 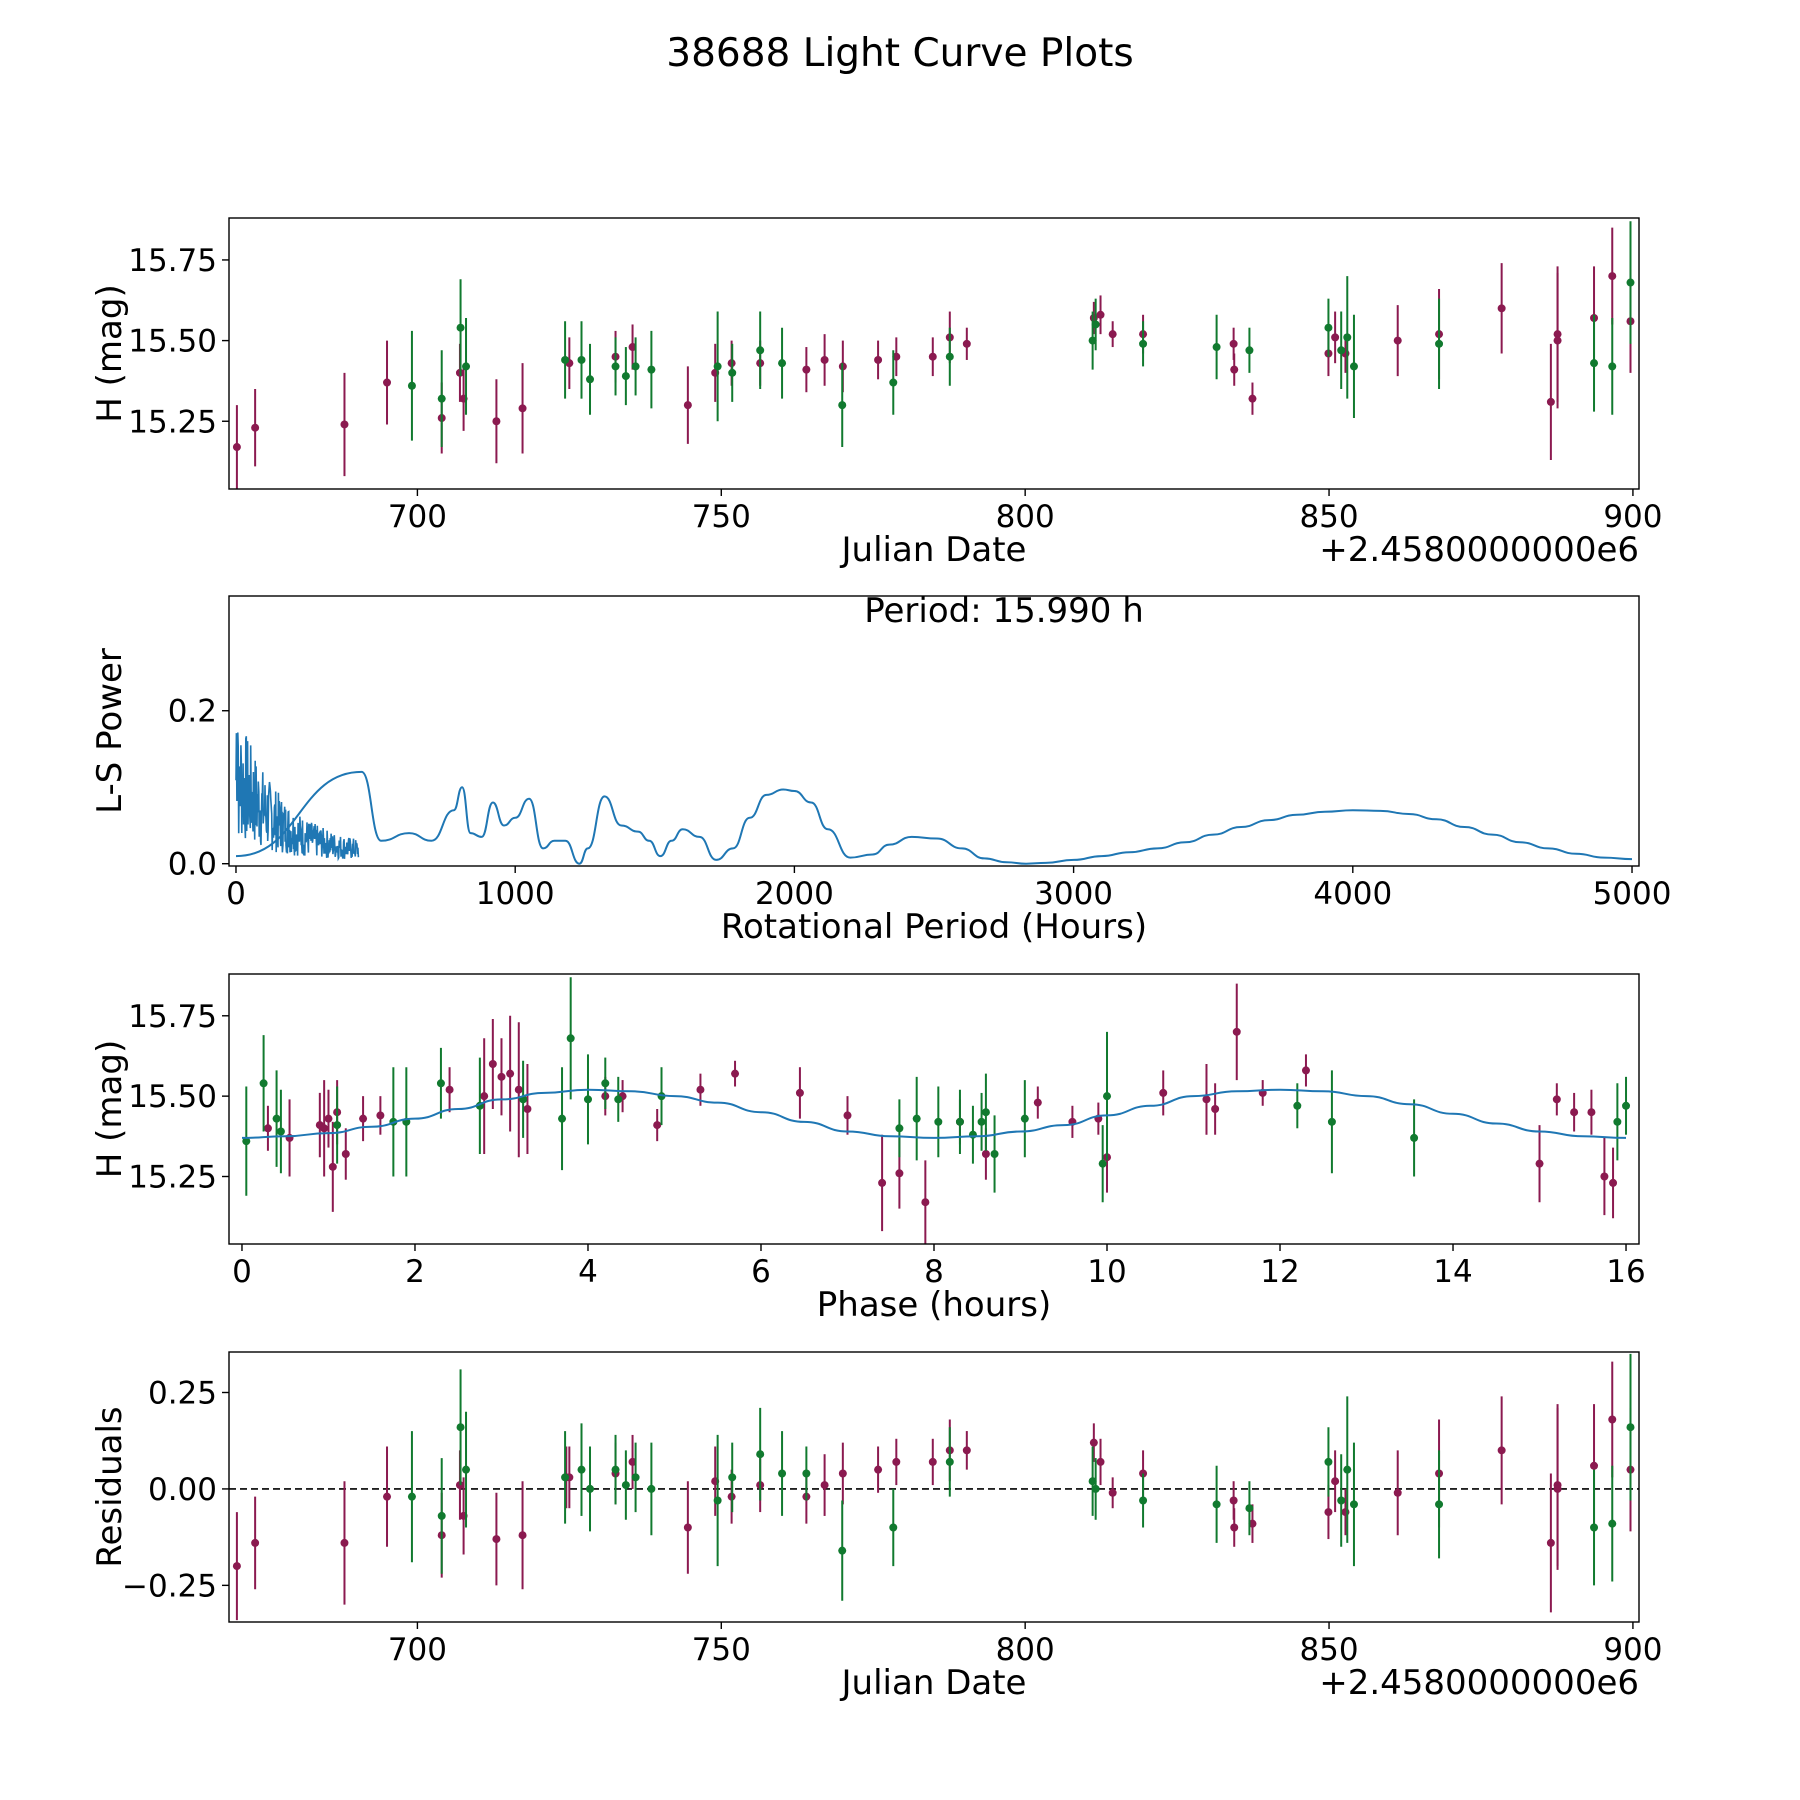 What do you see at coordinates (1004, 611) in the screenshot?
I see `period-annotation: Period: 15.990 h` at bounding box center [1004, 611].